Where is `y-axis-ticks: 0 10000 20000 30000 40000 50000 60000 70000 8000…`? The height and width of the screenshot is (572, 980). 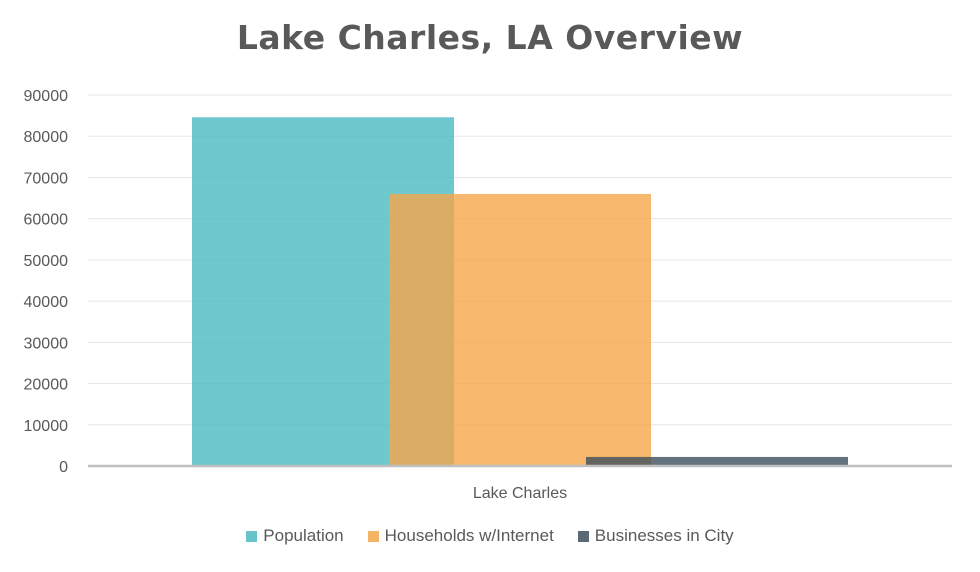 y-axis-ticks: 0 10000 20000 30000 40000 50000 60000 70000 8000… is located at coordinates (46, 282).